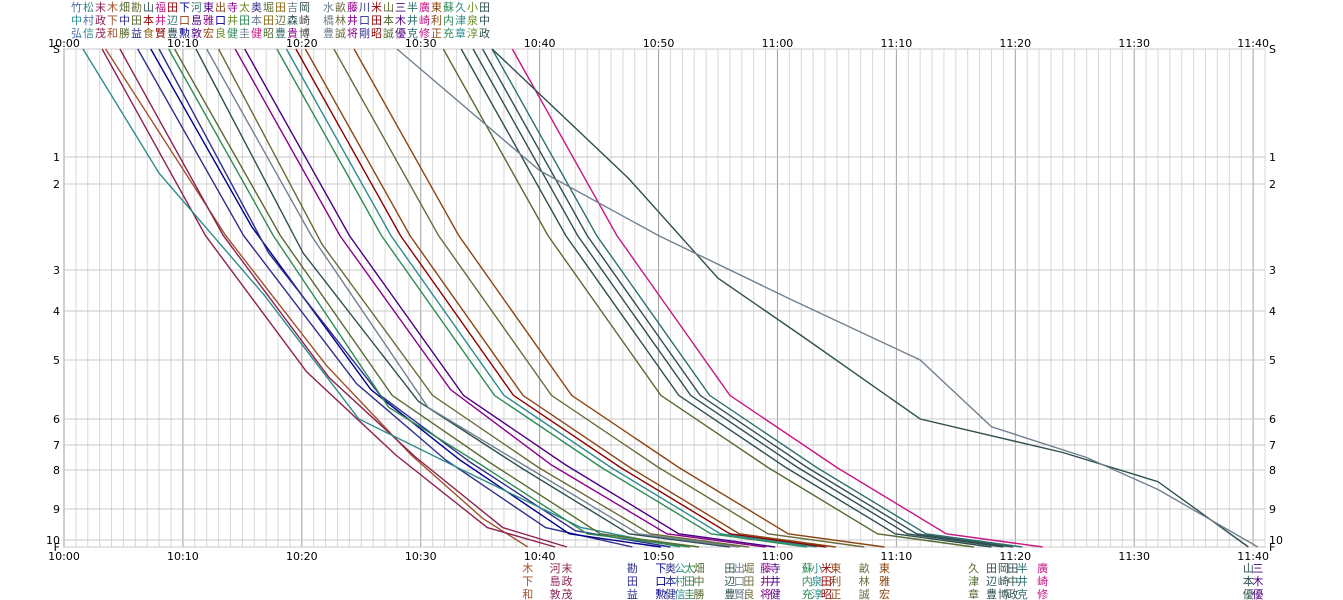  What do you see at coordinates (1042, 593) in the screenshot?
I see `end-label-char: 修` at bounding box center [1042, 593].